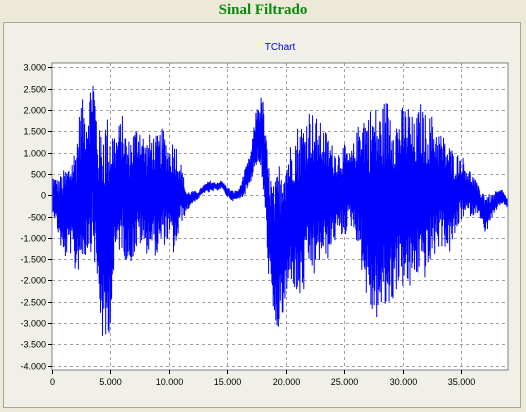  I want to click on y-tick-label: 2.500, so click(34, 90).